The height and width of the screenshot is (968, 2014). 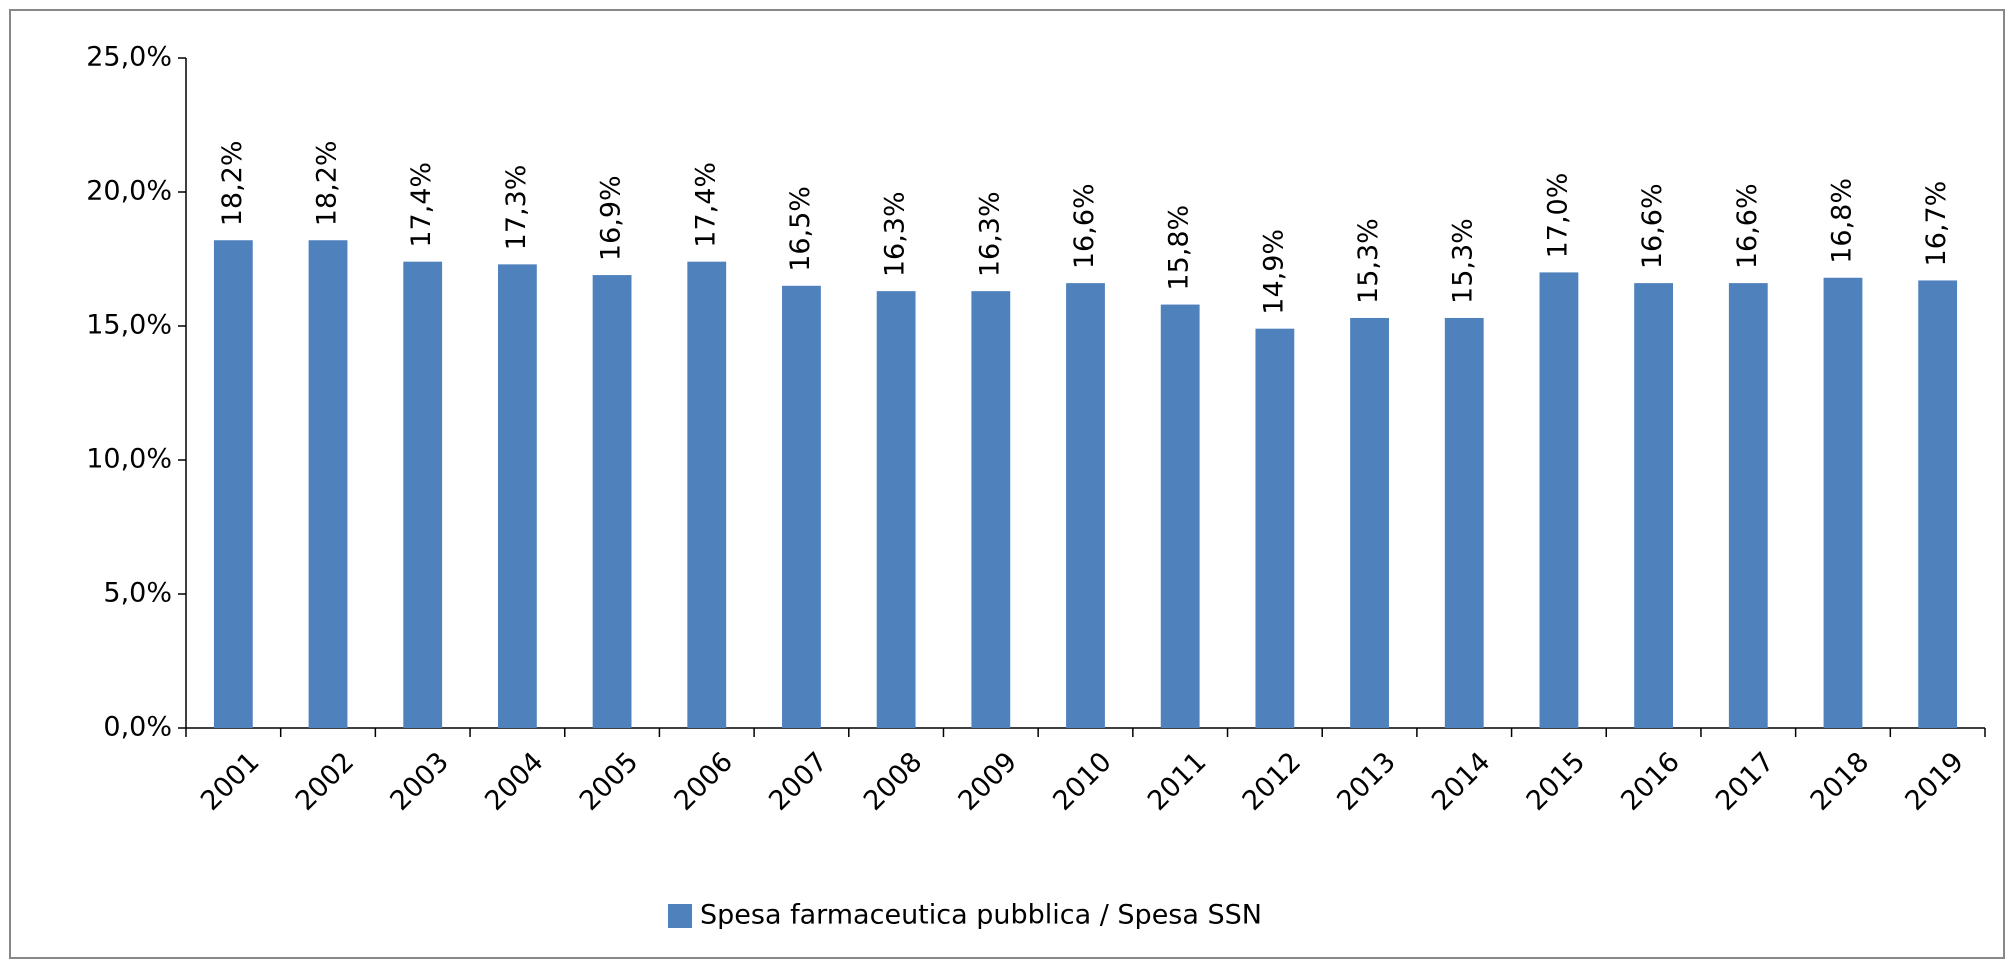 What do you see at coordinates (129, 459) in the screenshot?
I see `y-tick-label: 10,0%` at bounding box center [129, 459].